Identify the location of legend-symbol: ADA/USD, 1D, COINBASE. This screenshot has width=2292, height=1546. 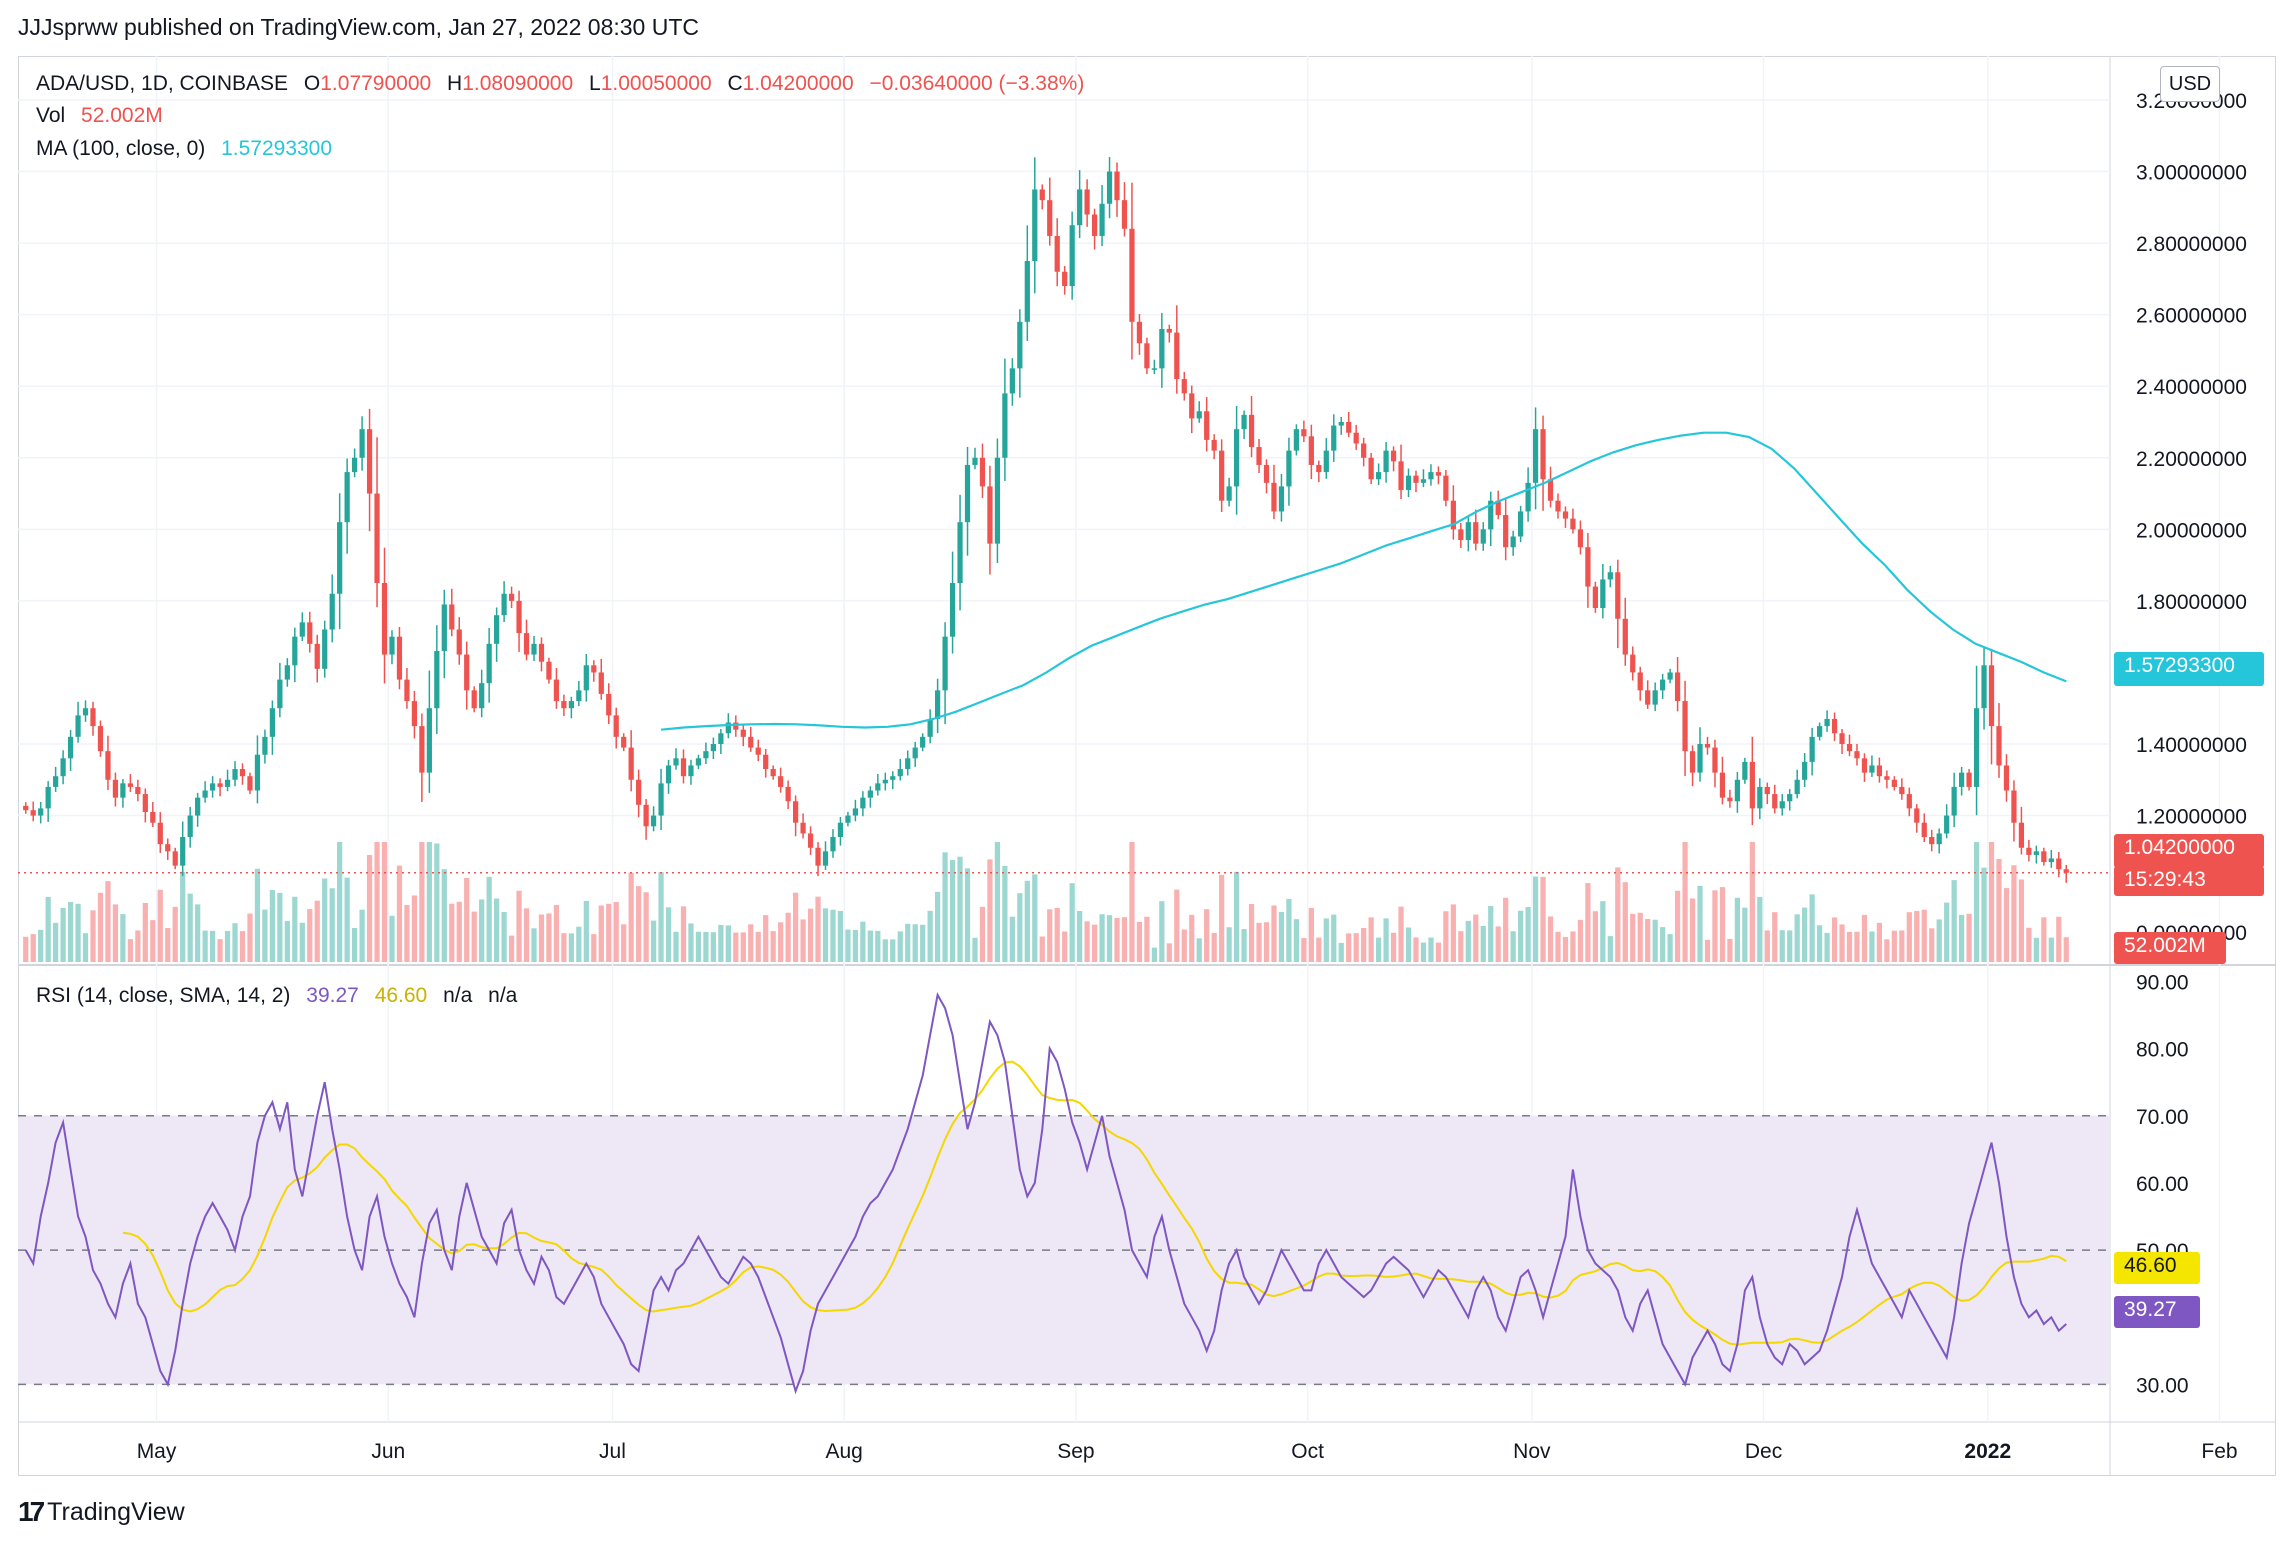
(162, 83).